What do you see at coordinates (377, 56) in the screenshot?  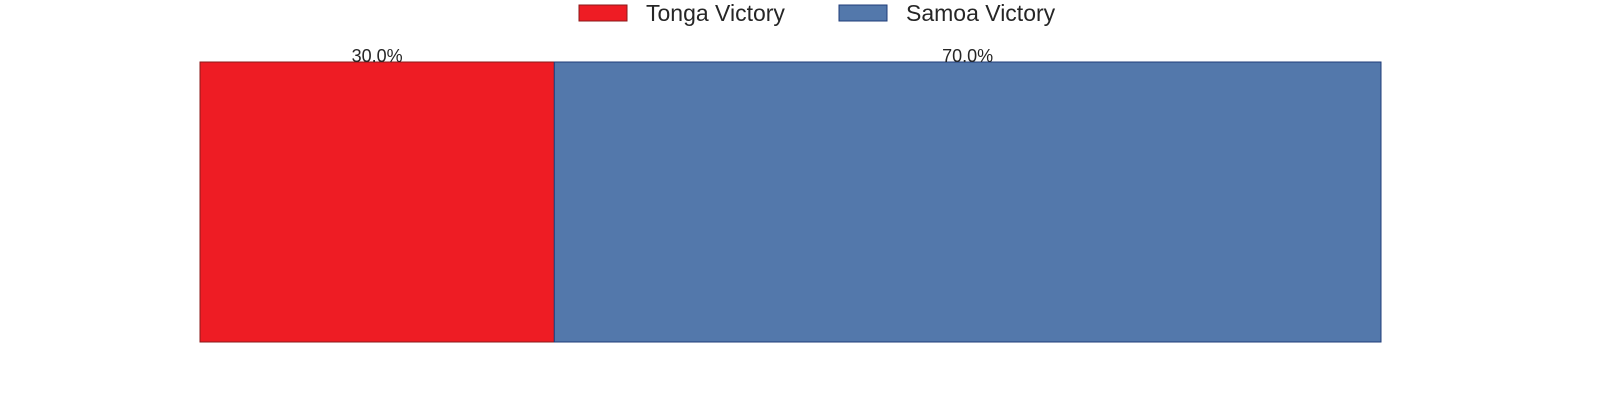 I see `data-label-tonga: 30.0%` at bounding box center [377, 56].